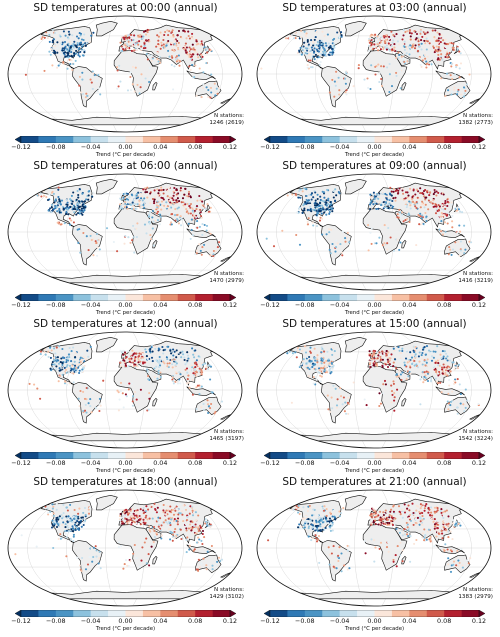  Describe the element at coordinates (305, 463) in the screenshot. I see `colorbar-tick-label: −0.08` at that location.